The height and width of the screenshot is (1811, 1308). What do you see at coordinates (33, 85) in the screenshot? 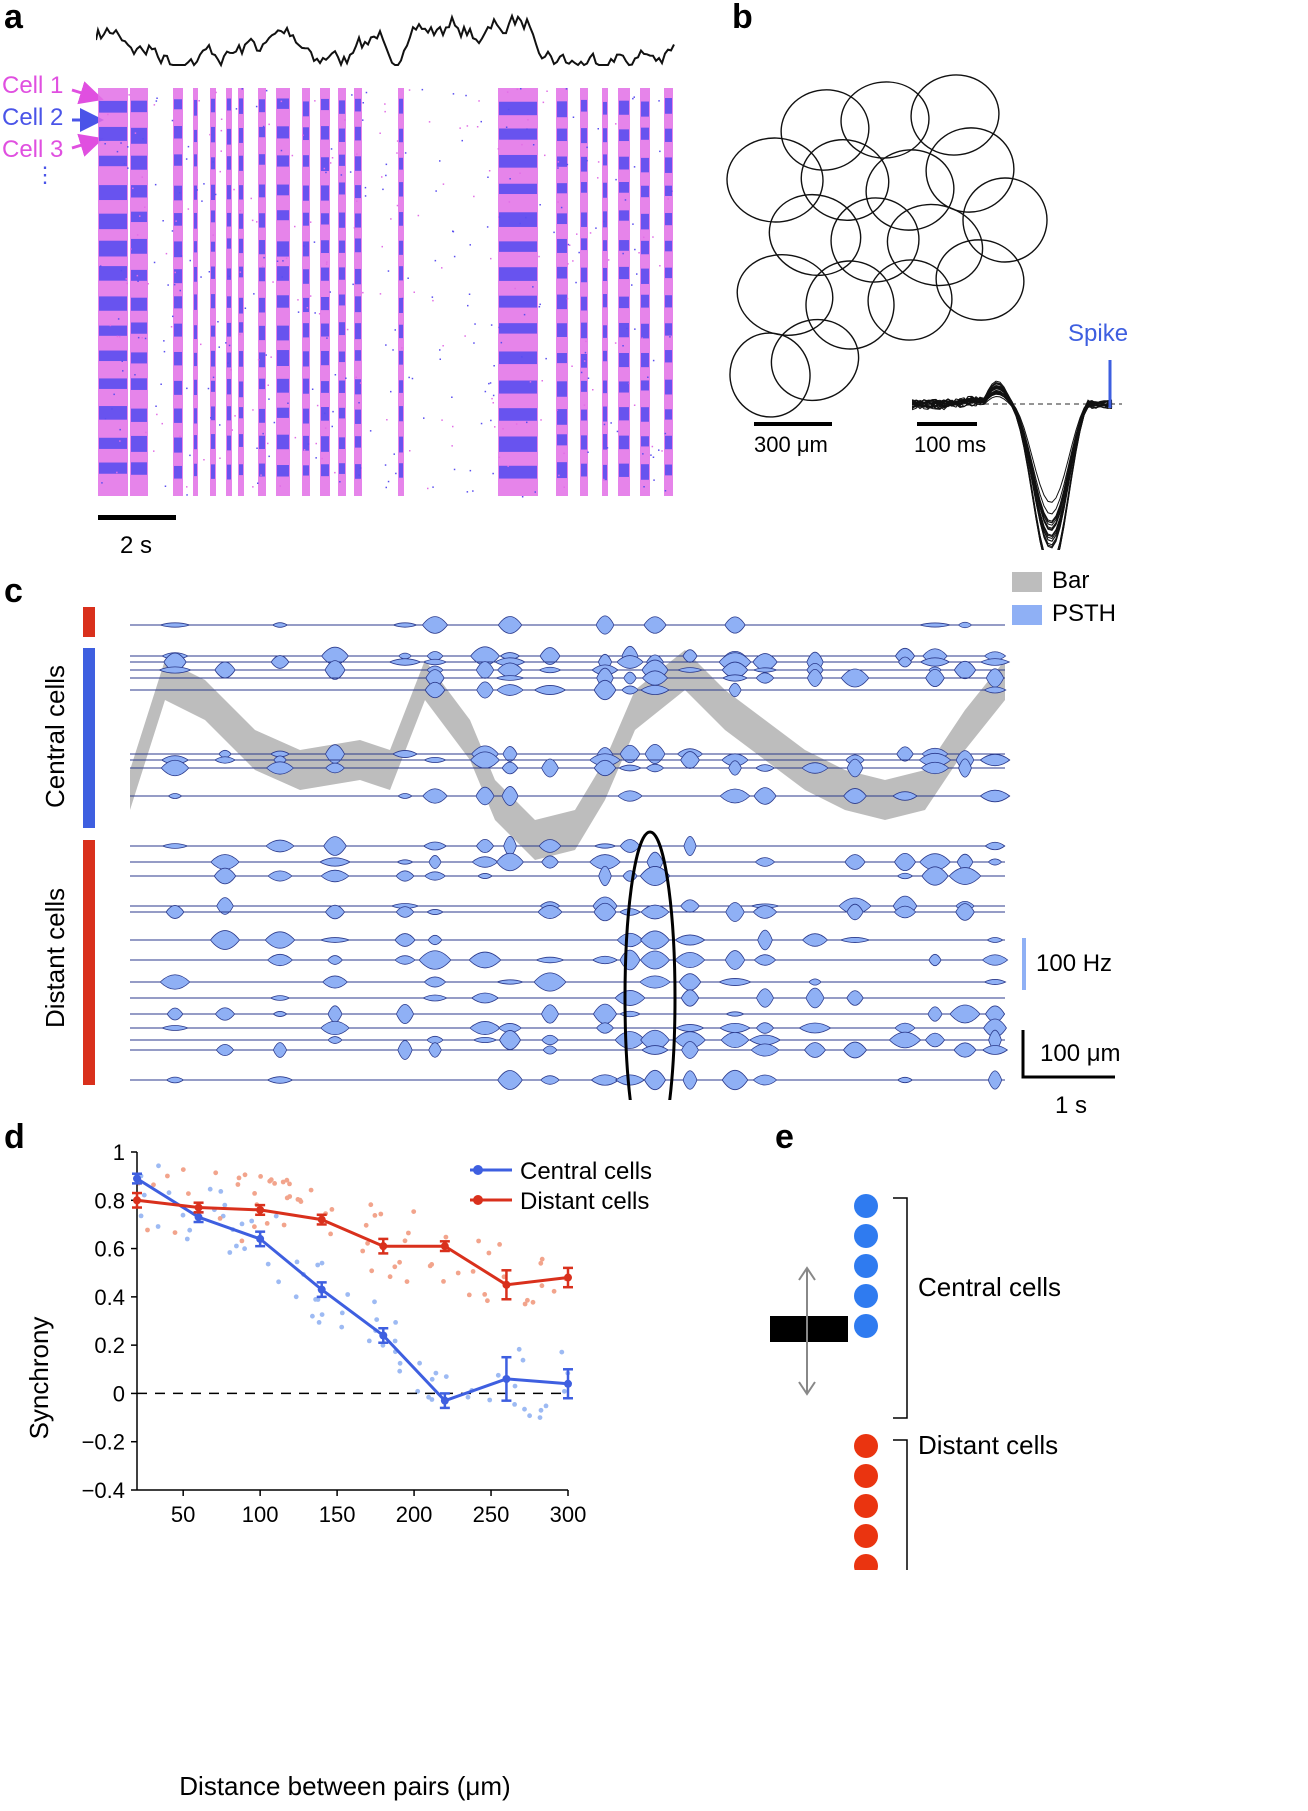
I see `cell-1-label: Cell 1` at bounding box center [33, 85].